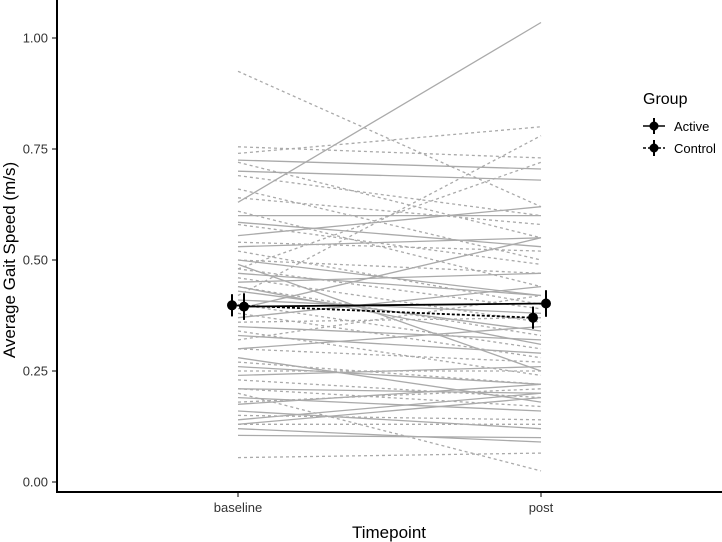  I want to click on y-tick-label: 0.50, so click(35, 260).